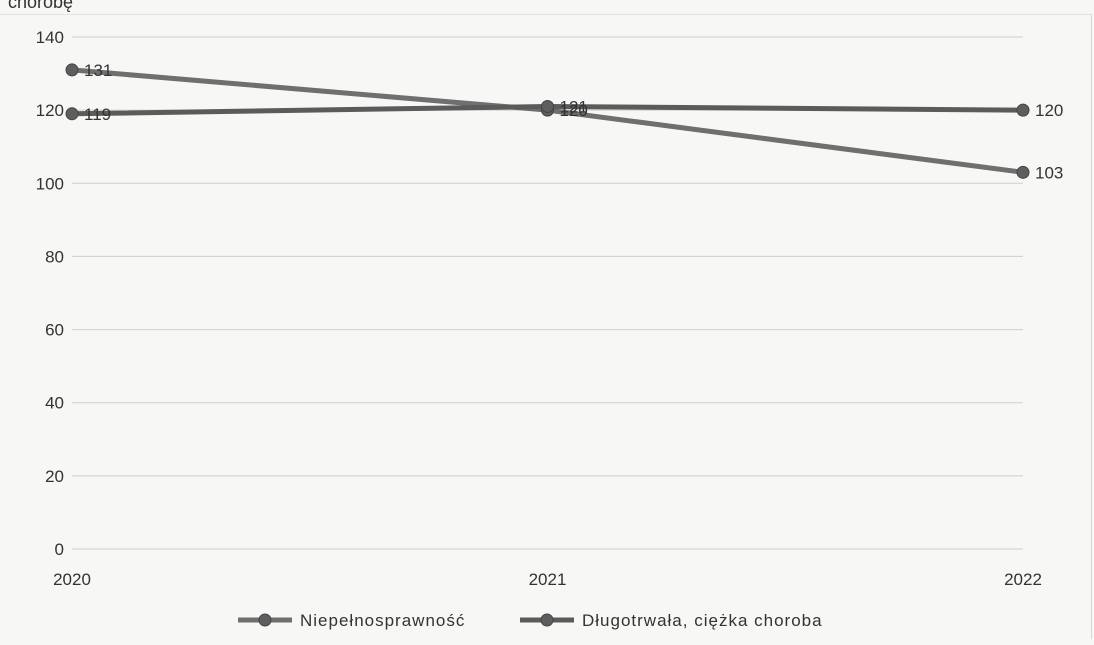 This screenshot has height=645, width=1094. What do you see at coordinates (548, 106) in the screenshot?
I see `series-2-point-2021` at bounding box center [548, 106].